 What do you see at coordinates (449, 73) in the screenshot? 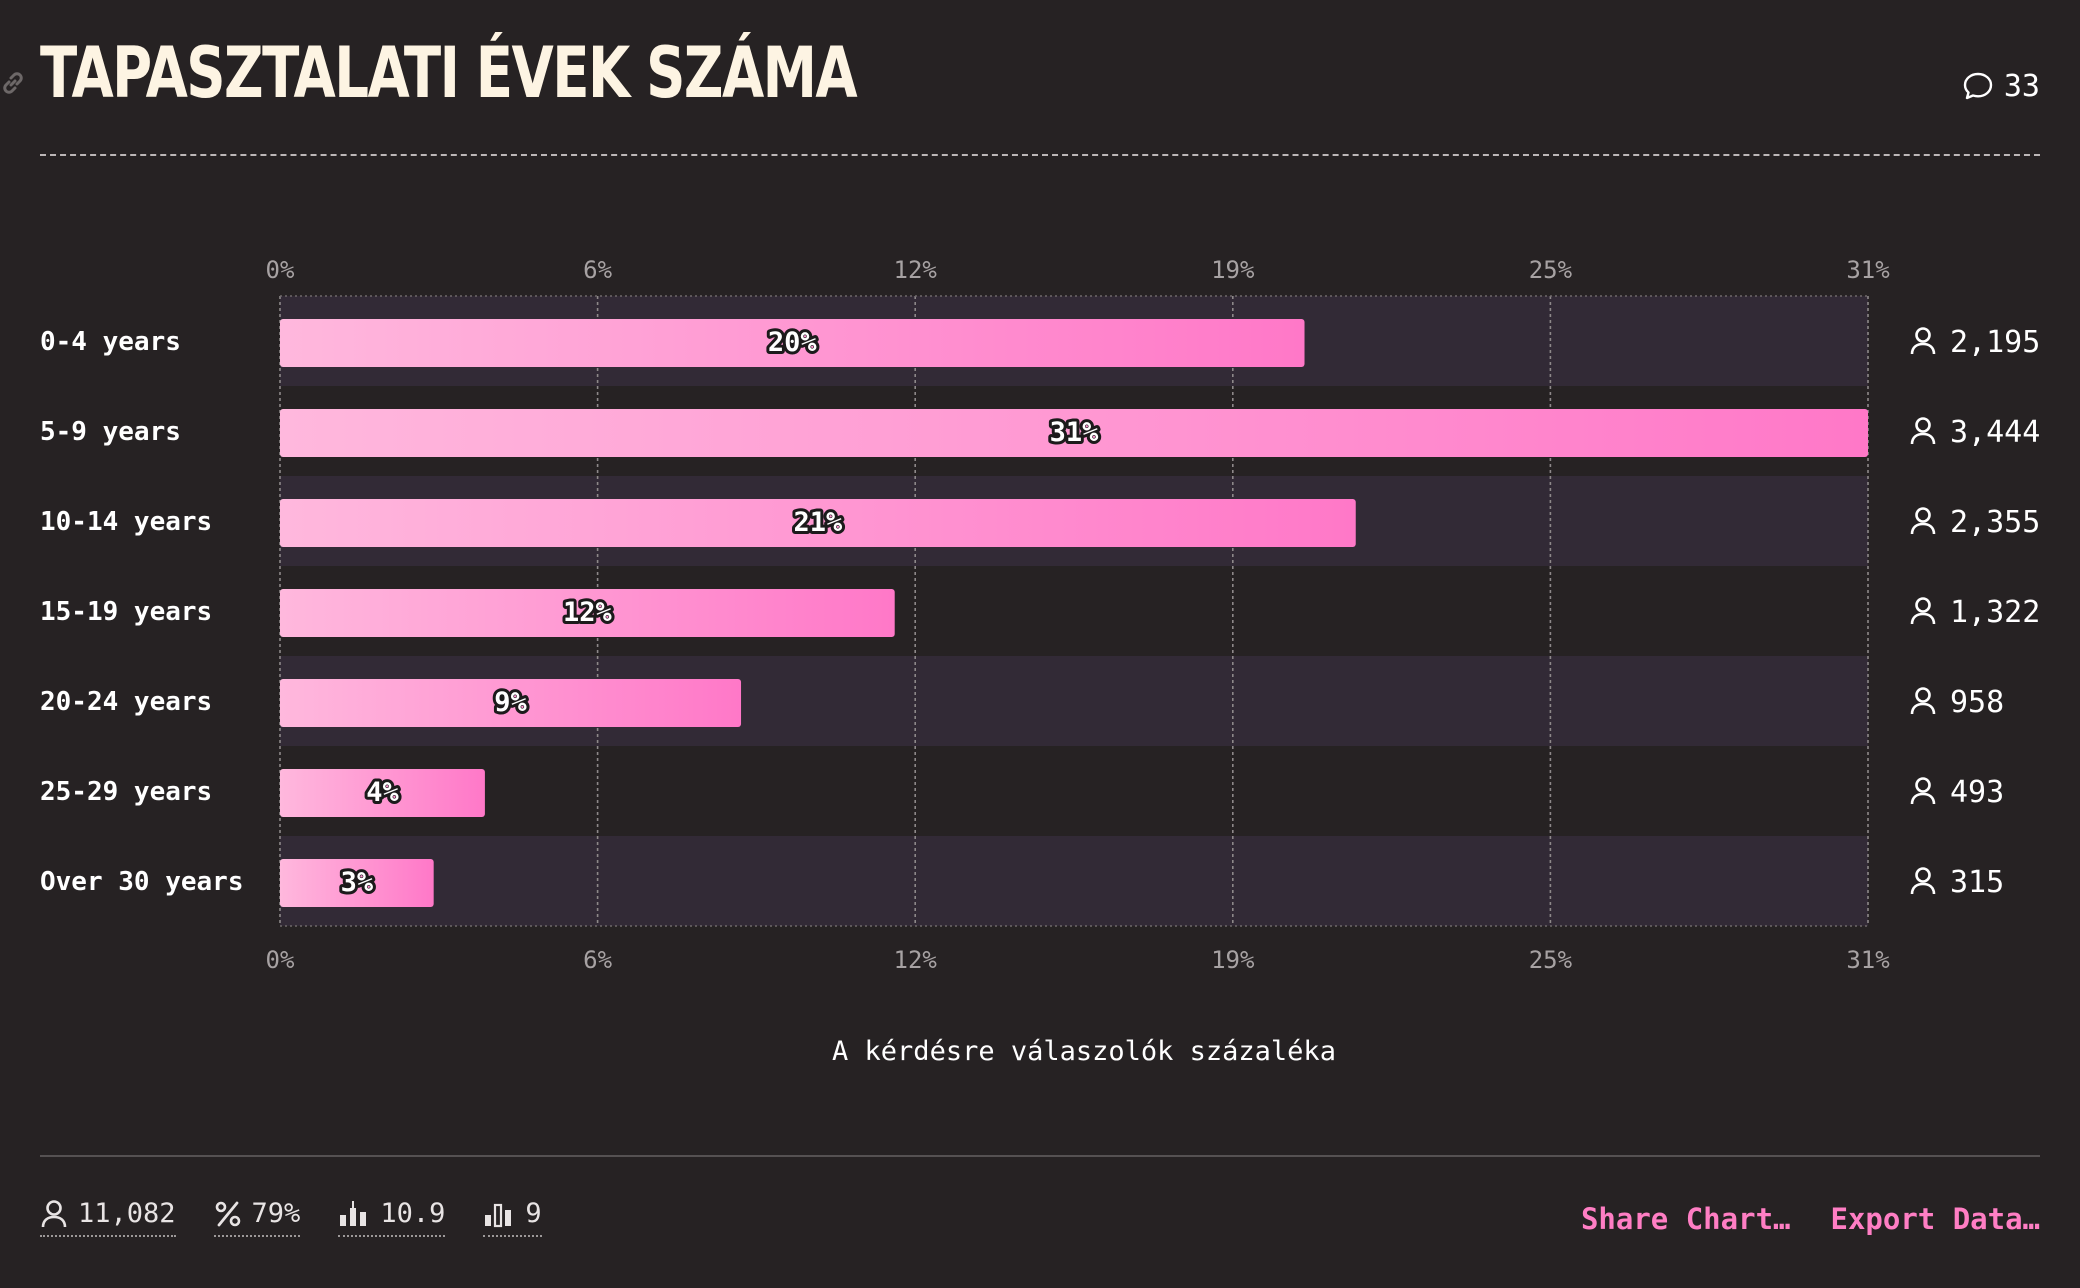
I see `chart-title: TAPASZTALATI ÉVEK SZÁMA` at bounding box center [449, 73].